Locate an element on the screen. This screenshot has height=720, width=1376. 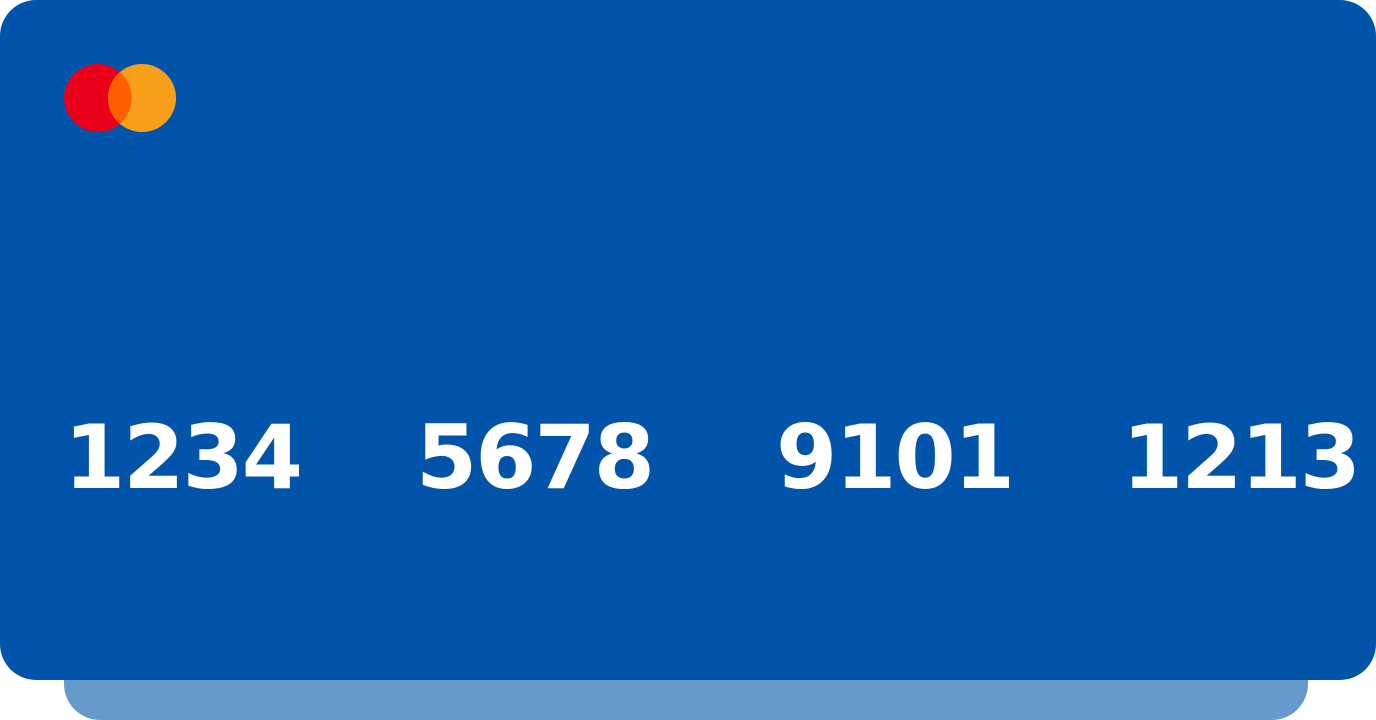
card-number-group-2: 5678 is located at coordinates (535, 457).